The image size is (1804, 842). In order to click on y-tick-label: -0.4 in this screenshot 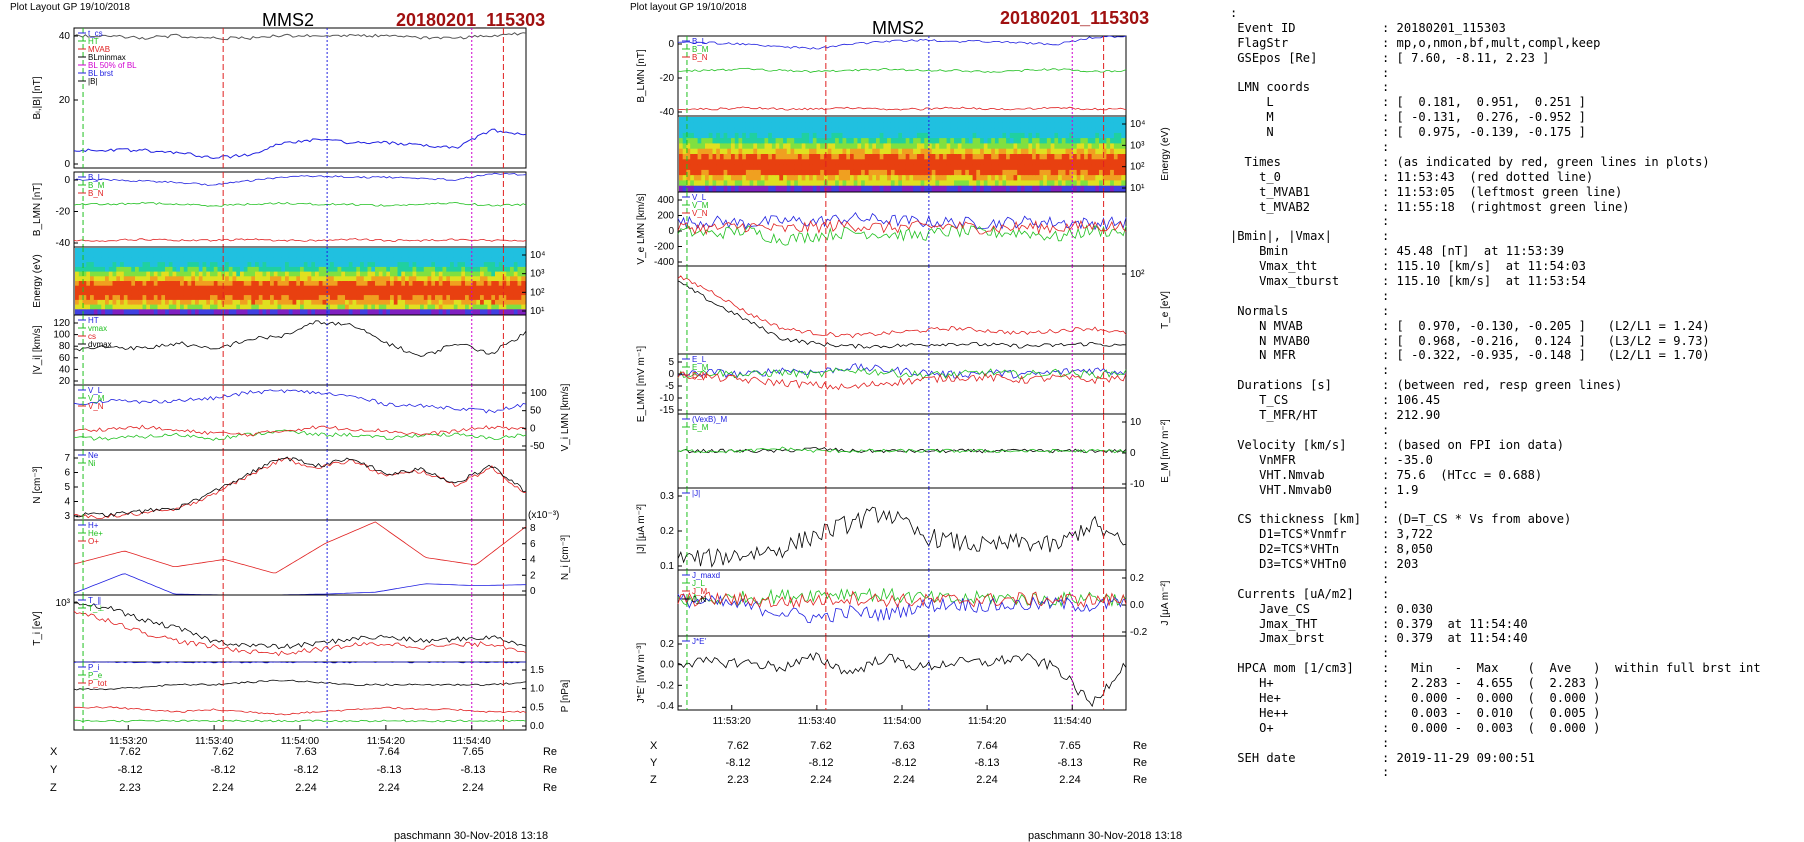, I will do `click(666, 706)`.